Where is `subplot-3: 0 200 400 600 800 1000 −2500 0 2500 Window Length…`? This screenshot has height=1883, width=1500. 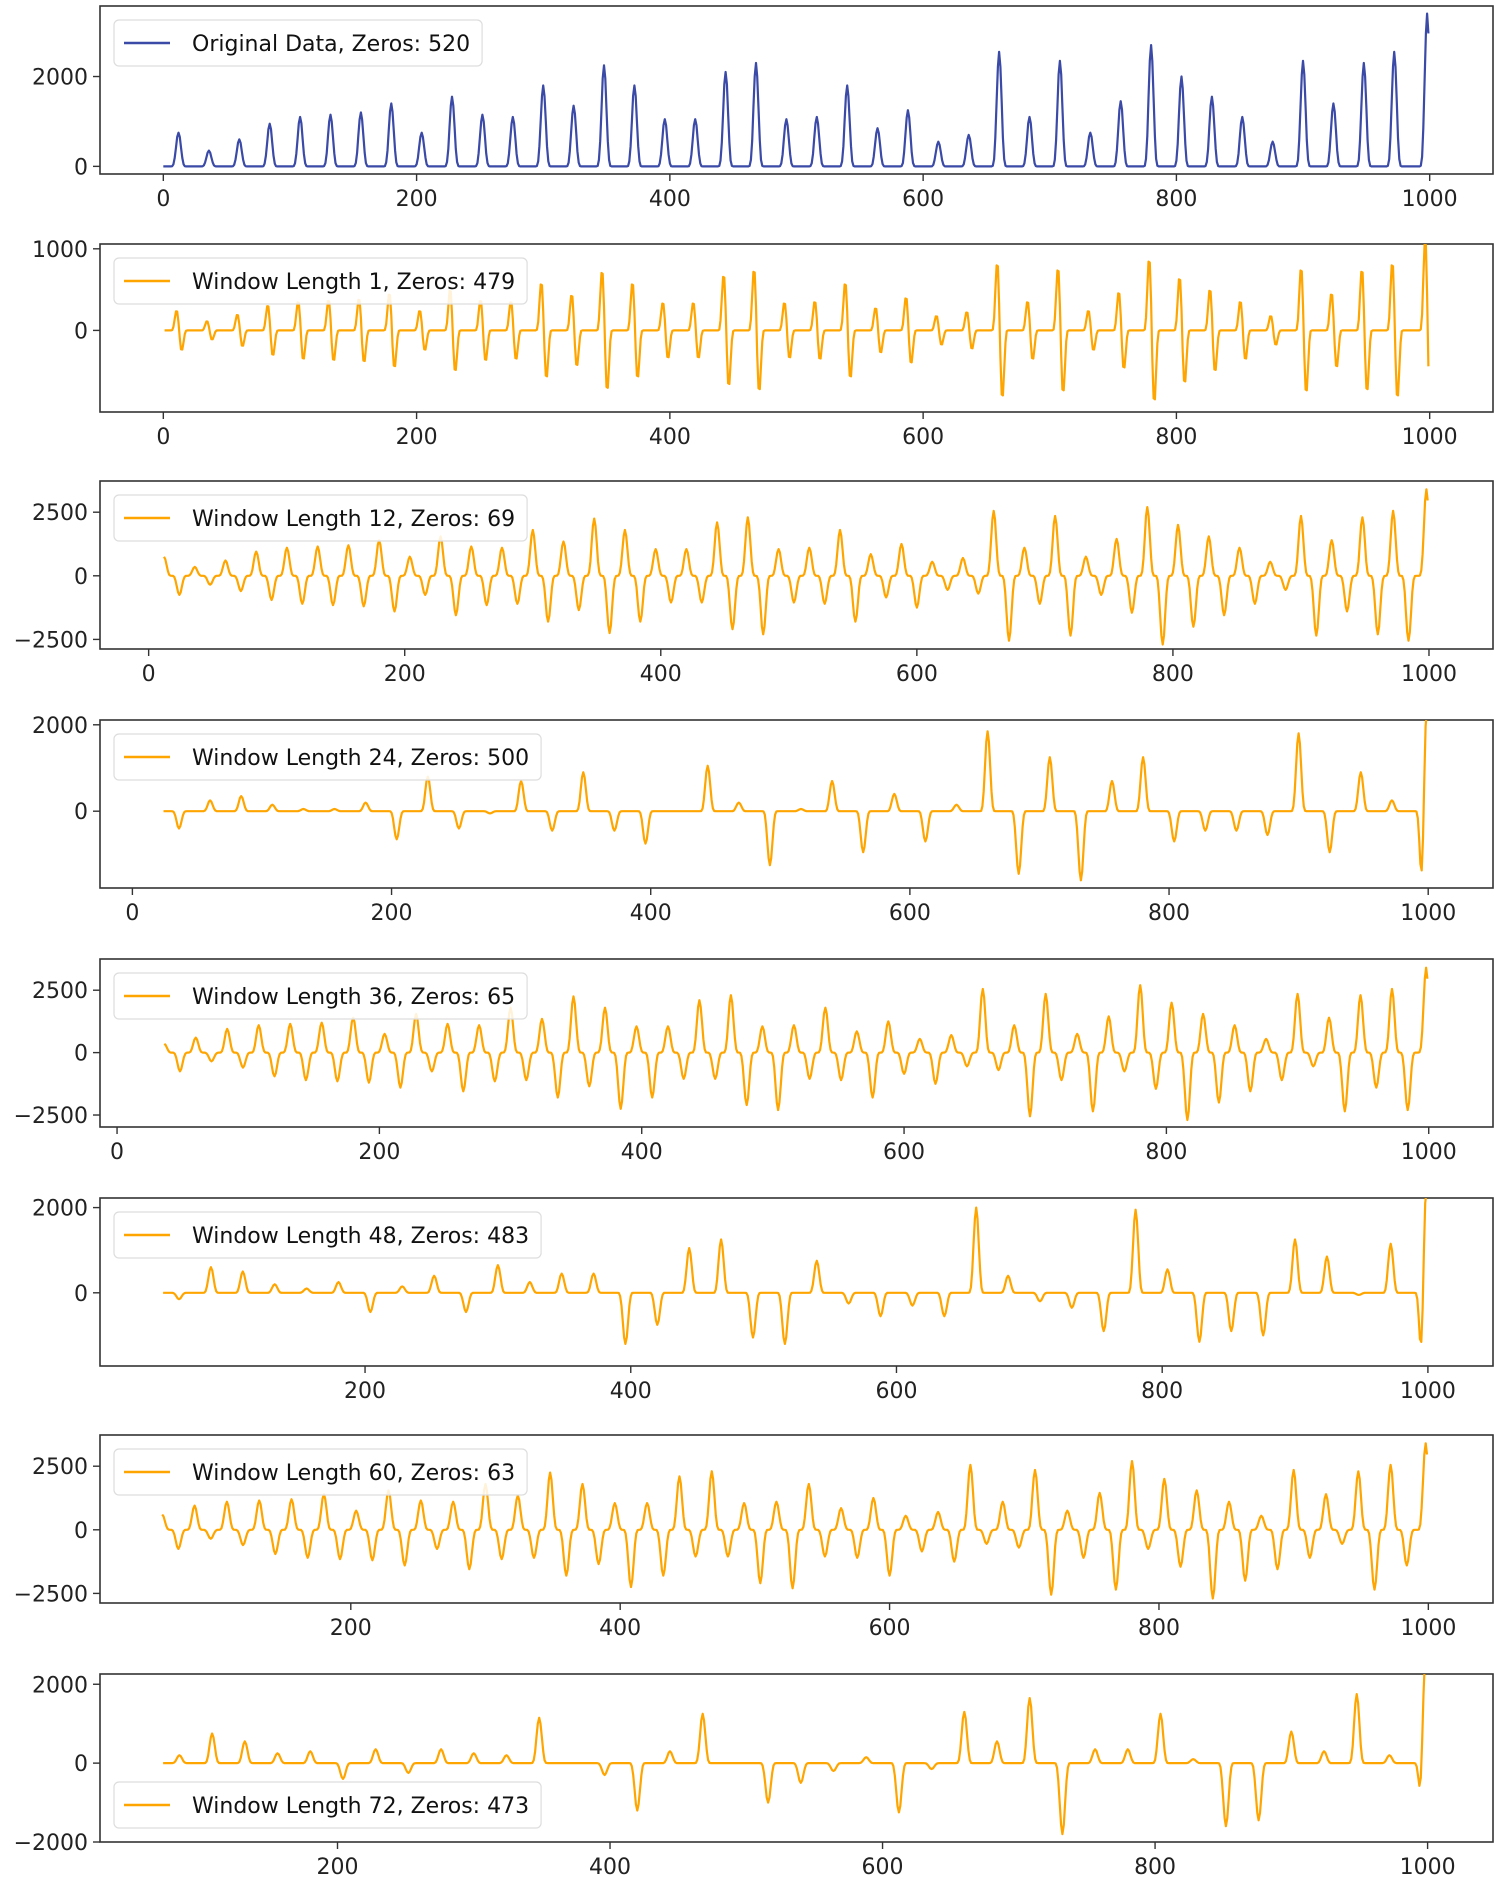
subplot-3: 0 200 400 600 800 1000 −2500 0 2500 Window Length… is located at coordinates (754, 583).